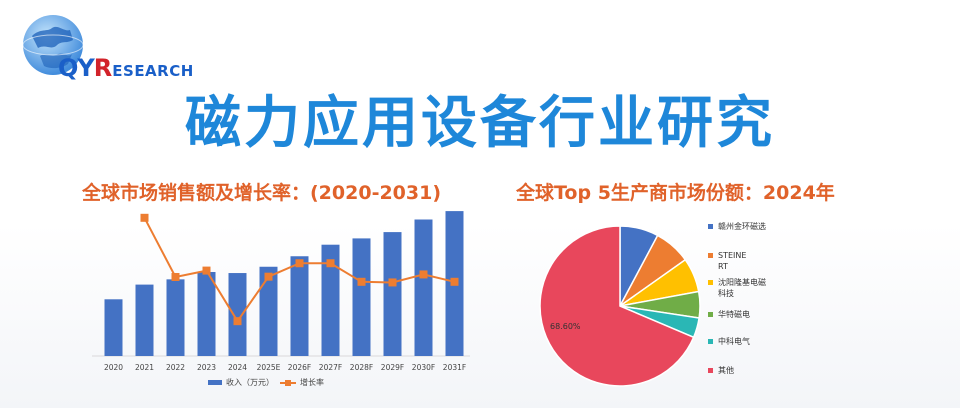 This screenshot has width=960, height=408. Describe the element at coordinates (734, 314) in the screenshot. I see `legend-label: 华特磁电` at that location.